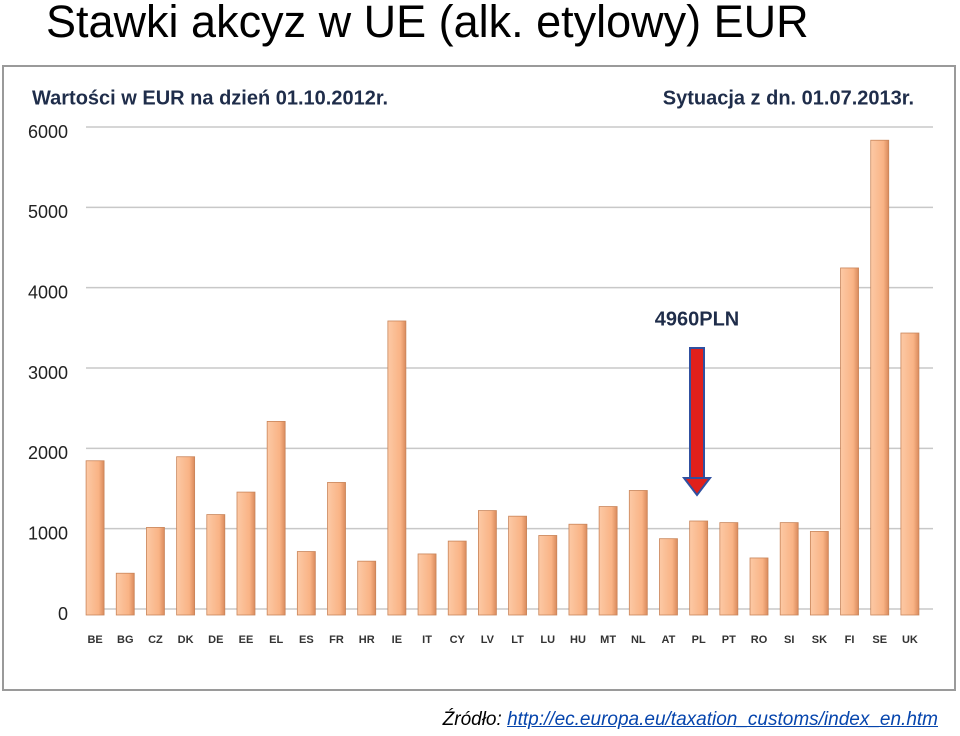 The width and height of the screenshot is (960, 736). Describe the element at coordinates (608, 640) in the screenshot. I see `x-tick-label: MT` at that location.